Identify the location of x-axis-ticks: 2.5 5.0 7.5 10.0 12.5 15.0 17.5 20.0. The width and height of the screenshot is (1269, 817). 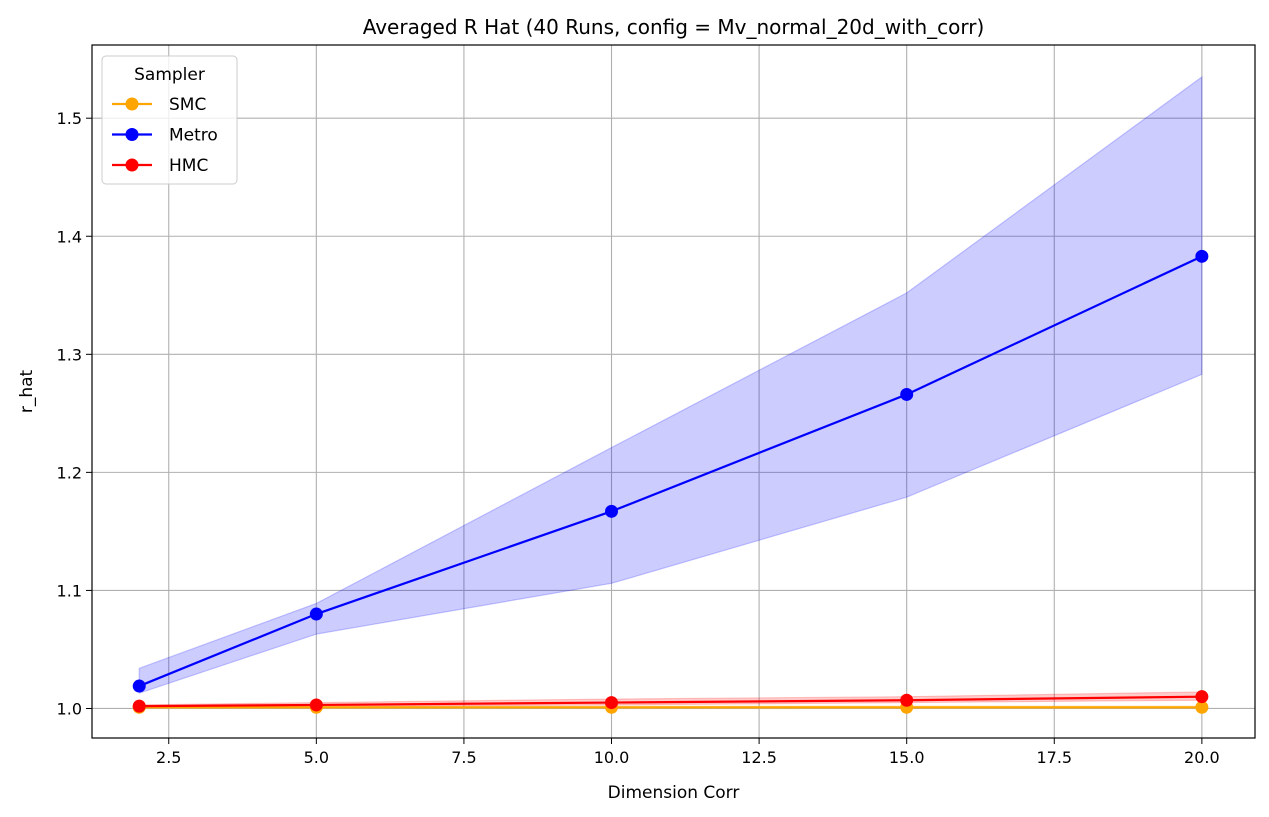
(688, 752).